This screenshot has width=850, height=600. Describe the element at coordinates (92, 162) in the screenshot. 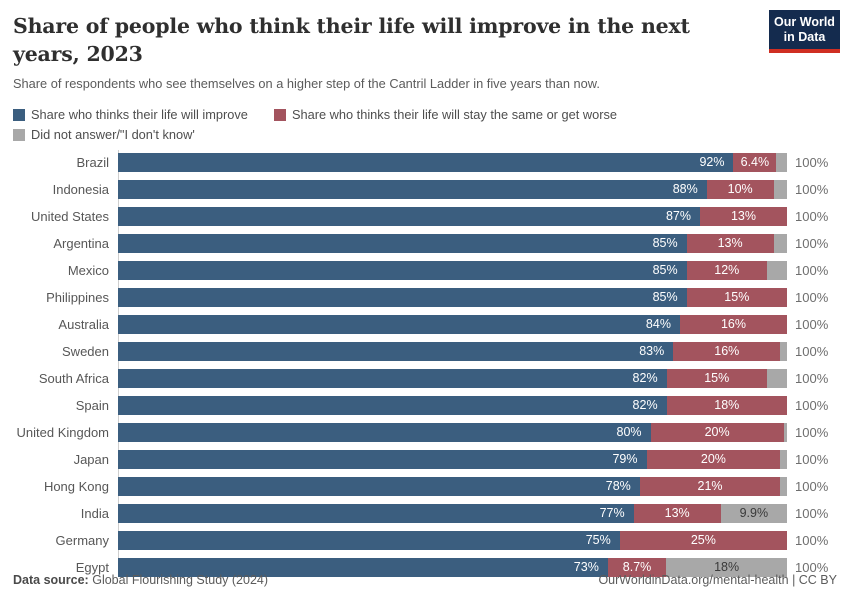

I see `row-label: Brazil` at that location.